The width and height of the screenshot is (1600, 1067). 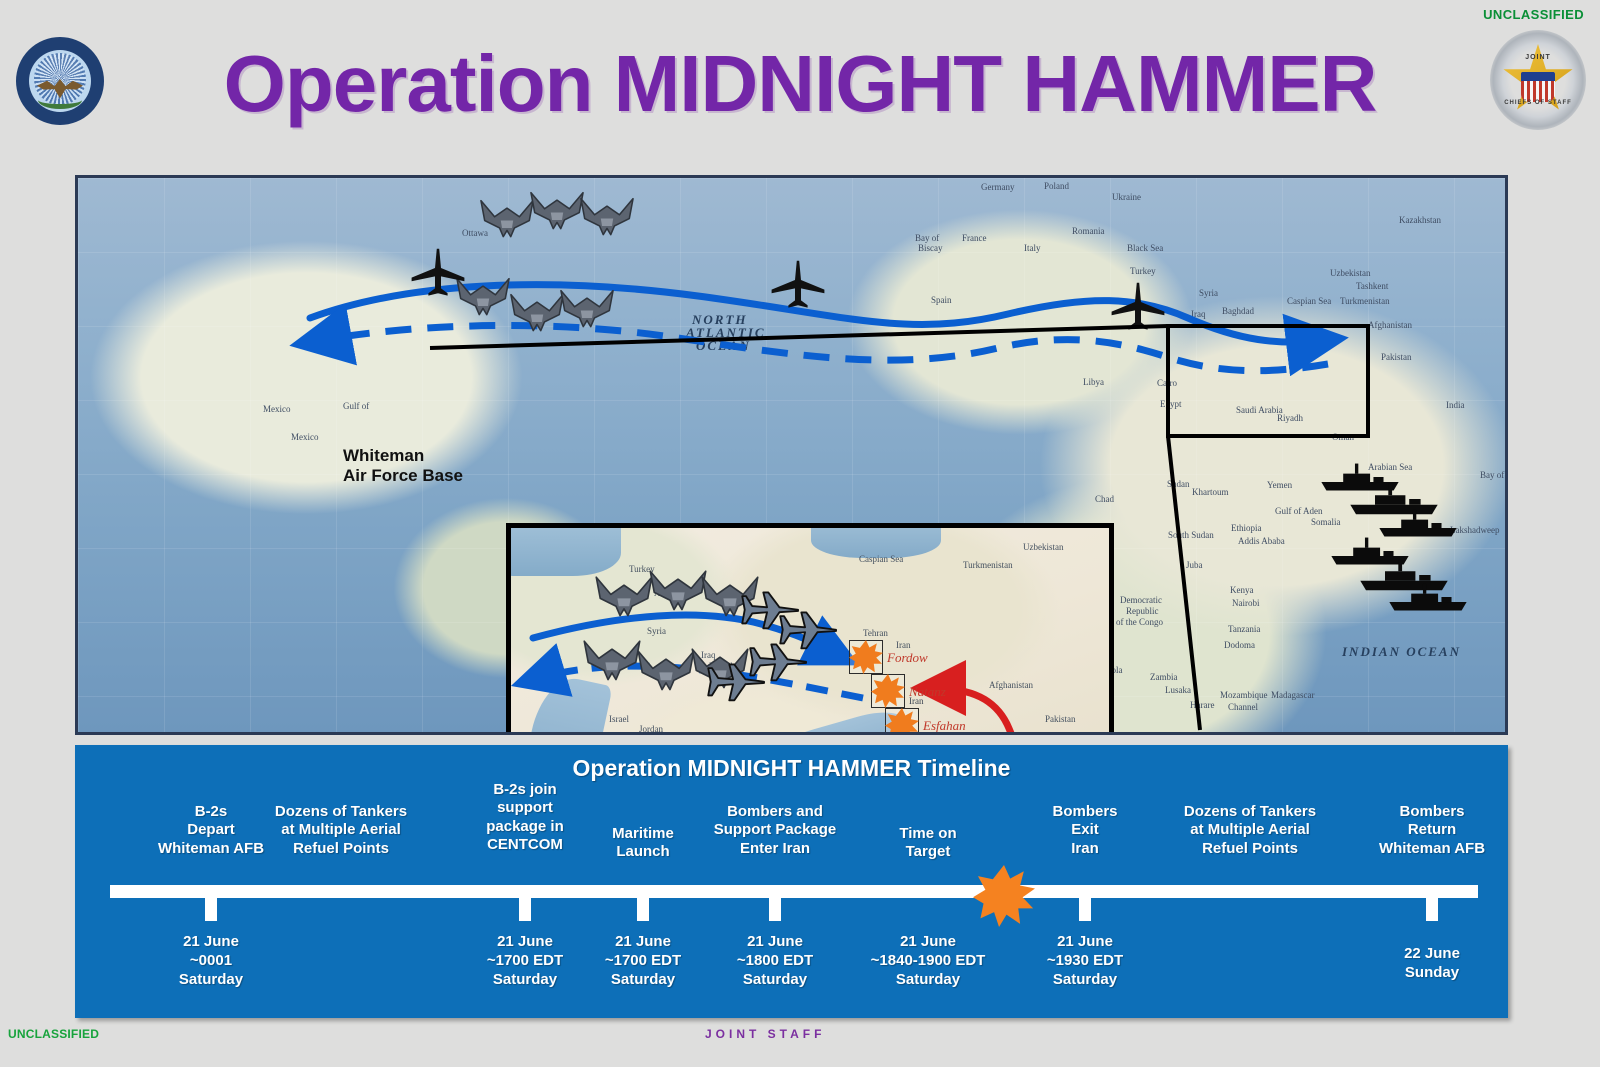 I want to click on inset-place-label: Israel, so click(x=619, y=719).